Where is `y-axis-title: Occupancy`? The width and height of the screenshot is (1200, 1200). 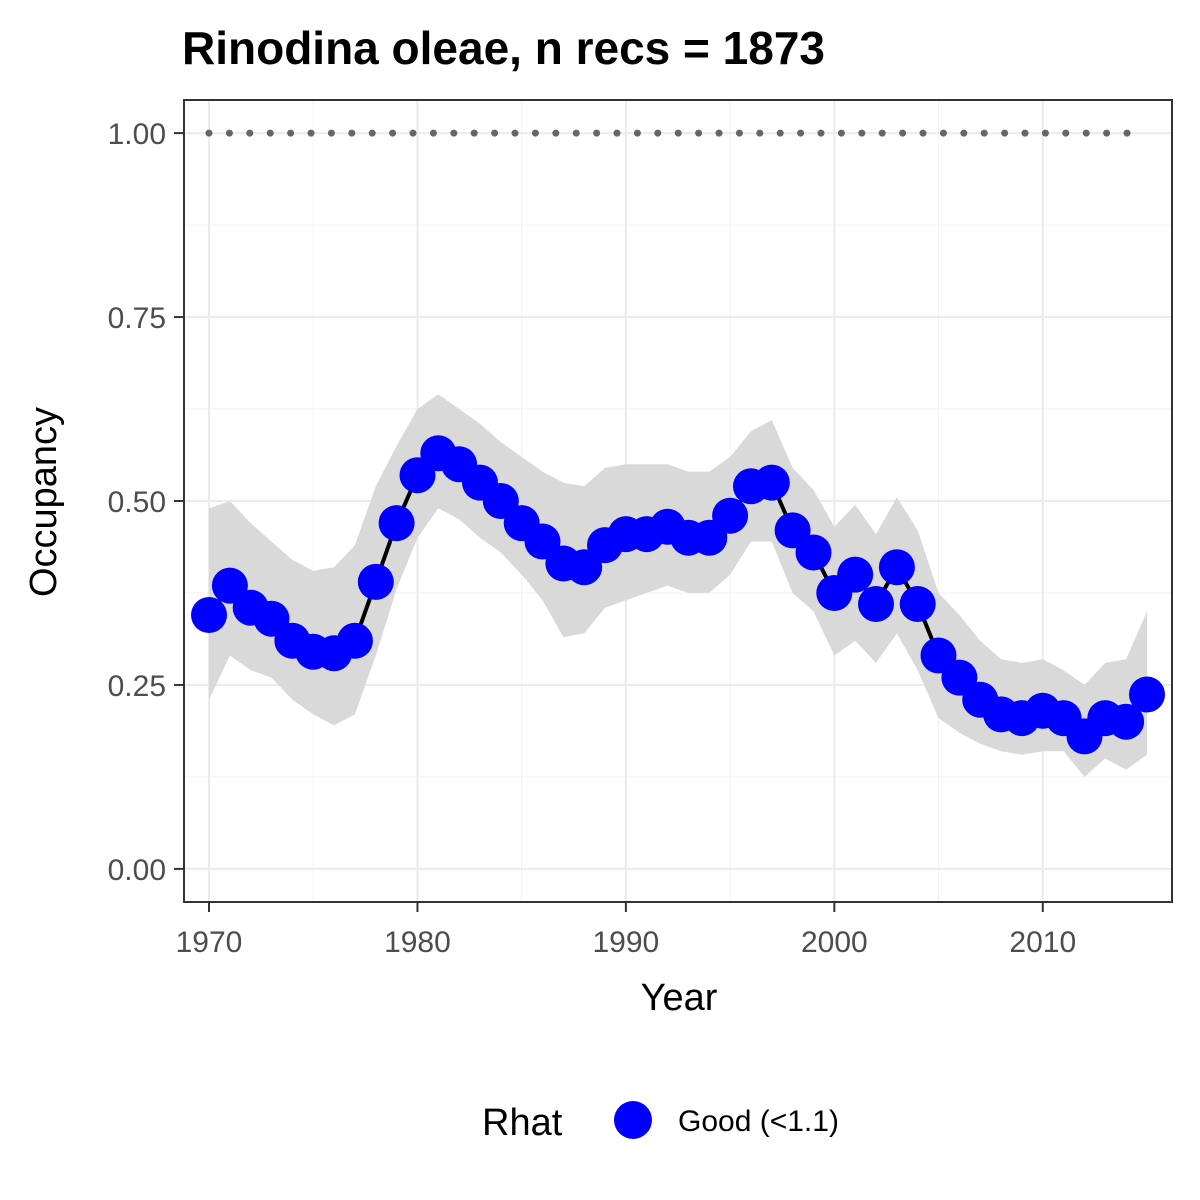 y-axis-title: Occupancy is located at coordinates (44, 502).